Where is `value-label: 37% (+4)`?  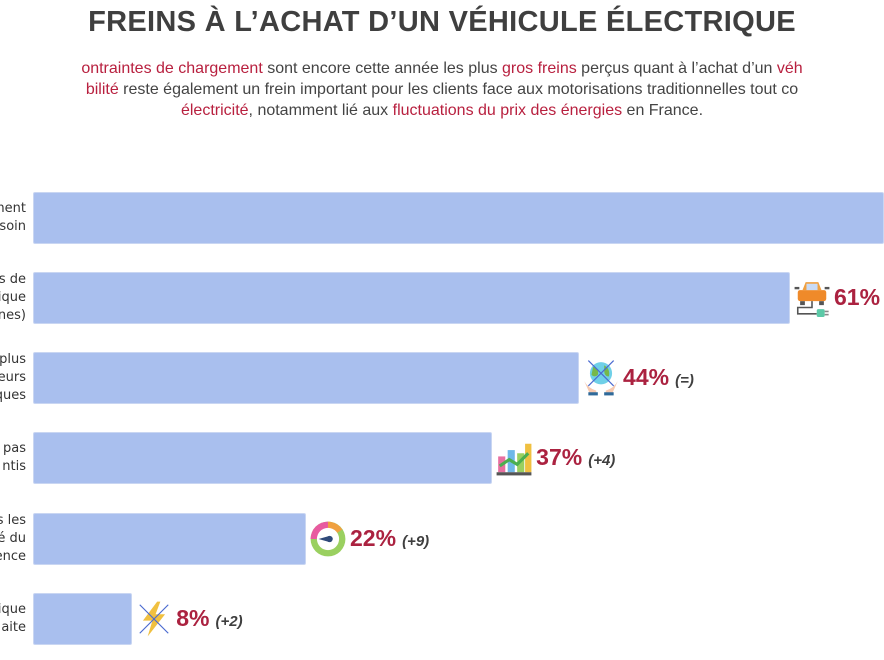
value-label: 37% (+4) is located at coordinates (575, 457).